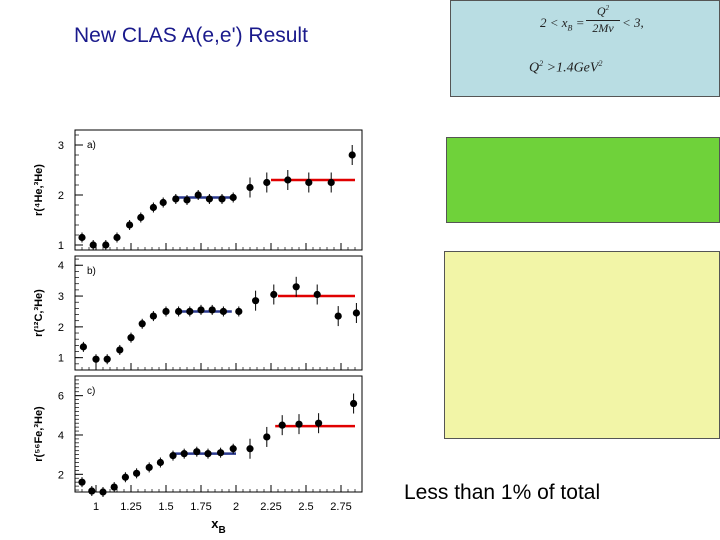  What do you see at coordinates (91, 145) in the screenshot?
I see `panel-label: a)` at bounding box center [91, 145].